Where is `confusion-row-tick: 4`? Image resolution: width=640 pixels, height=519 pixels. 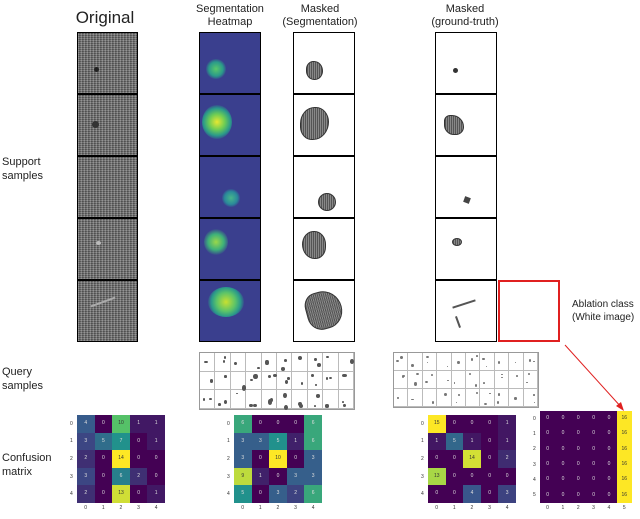
confusion-row-tick: 4 is located at coordinates (534, 480).